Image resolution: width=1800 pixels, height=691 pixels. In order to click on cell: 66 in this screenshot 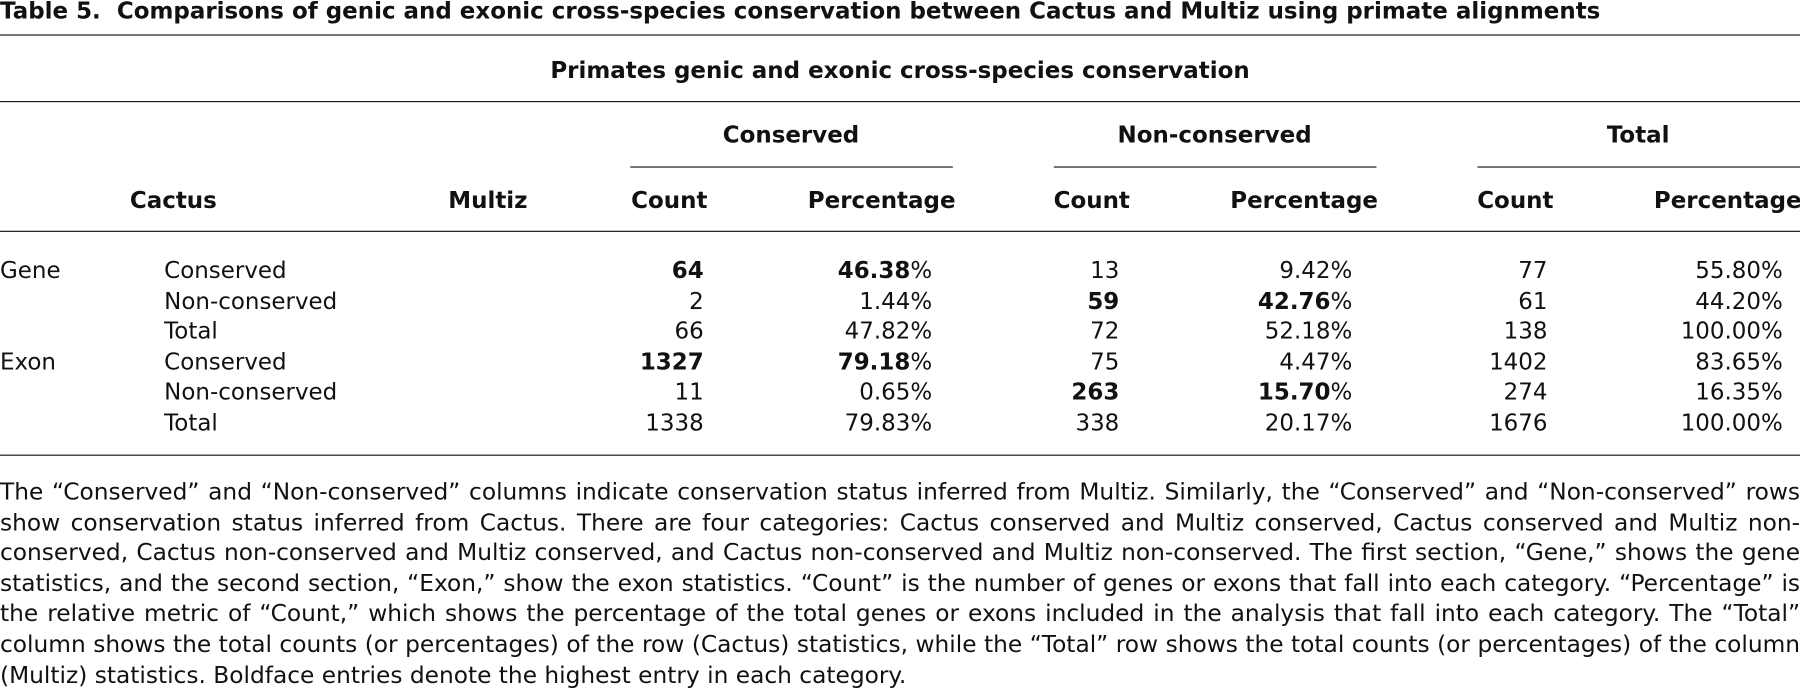, I will do `click(689, 331)`.